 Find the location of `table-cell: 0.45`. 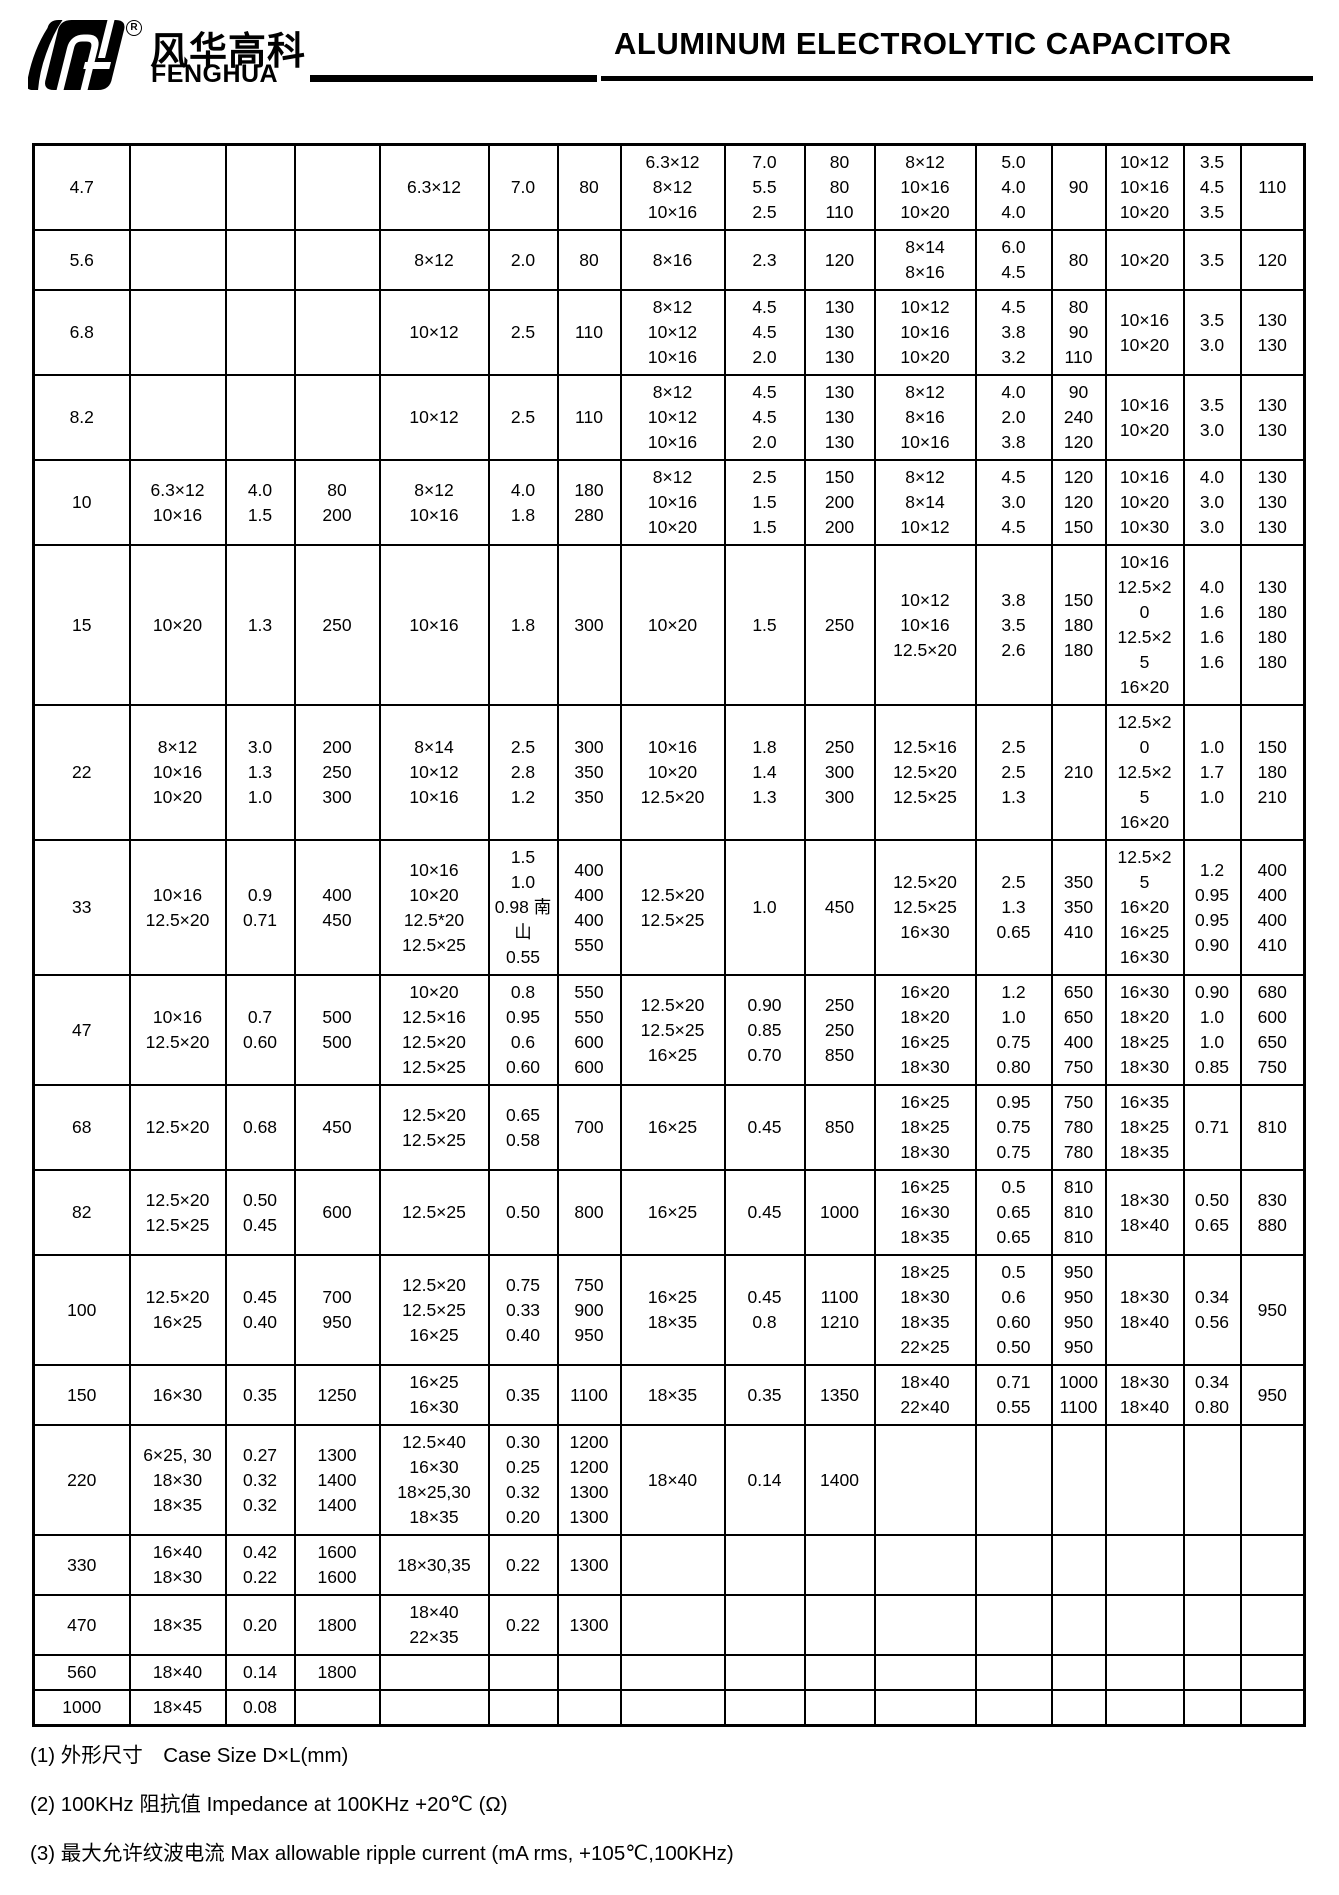

table-cell: 0.45 is located at coordinates (764, 1127).